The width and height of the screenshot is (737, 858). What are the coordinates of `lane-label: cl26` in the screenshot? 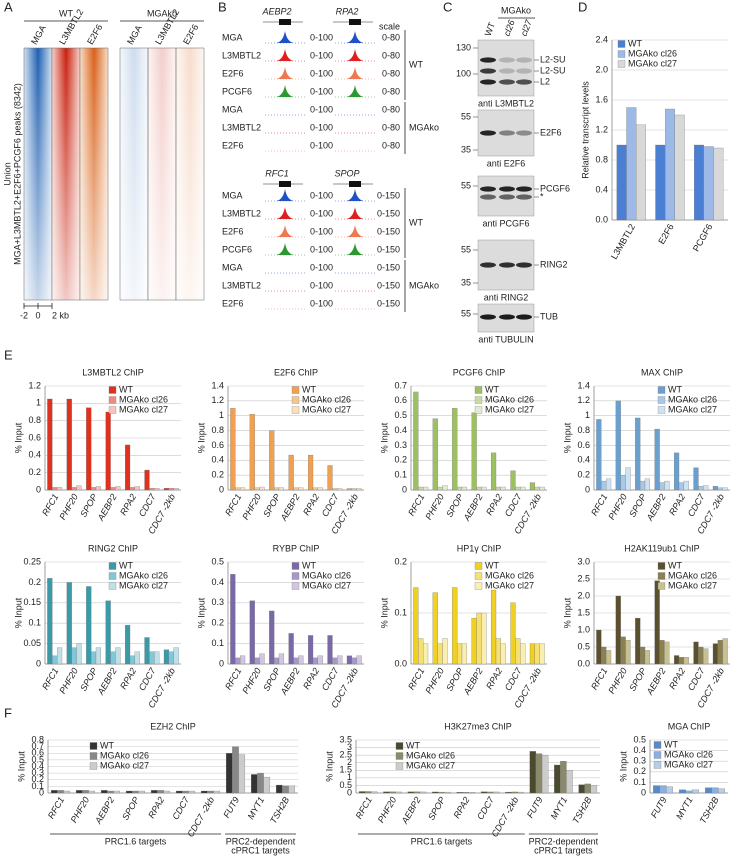 It's located at (509, 28).